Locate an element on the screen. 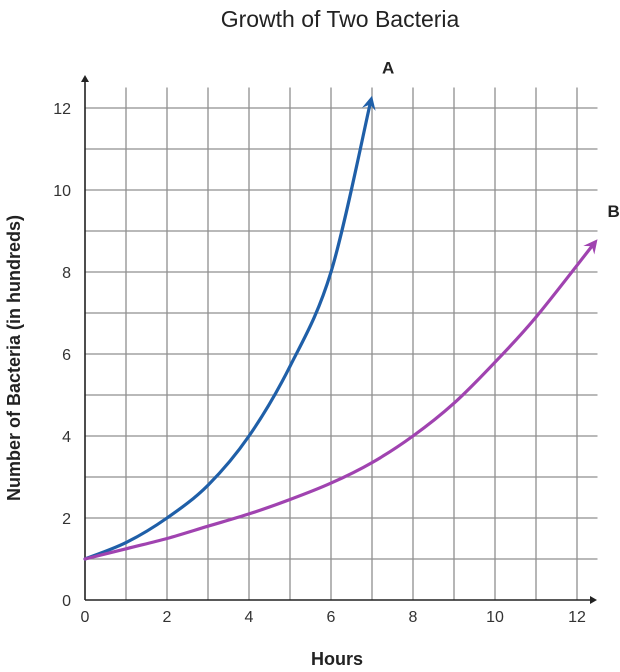  y-axis-label: Number of Bacteria (in hundreds) is located at coordinates (14, 358).